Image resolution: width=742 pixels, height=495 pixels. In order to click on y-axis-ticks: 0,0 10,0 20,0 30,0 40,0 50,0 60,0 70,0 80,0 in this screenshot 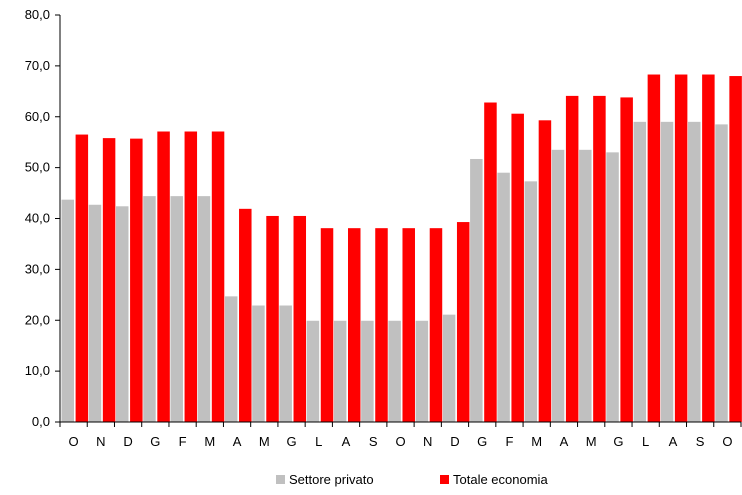, I will do `click(42, 218)`.